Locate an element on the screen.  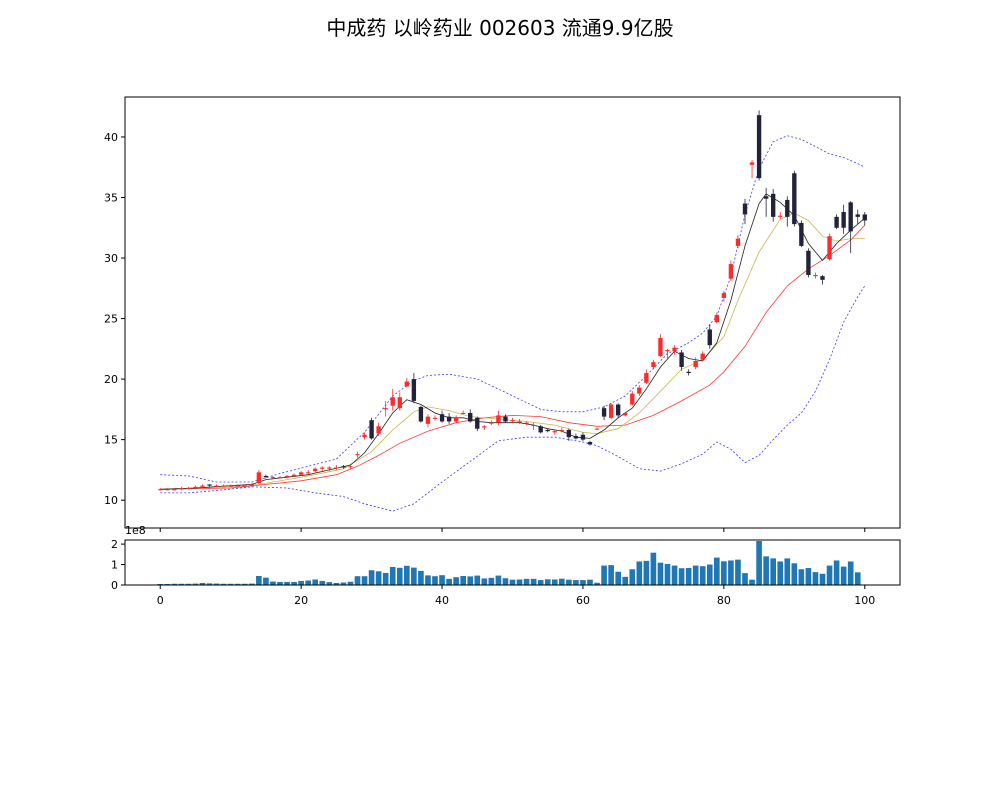
volume-y-tick-label: 2 is located at coordinates (114, 544).